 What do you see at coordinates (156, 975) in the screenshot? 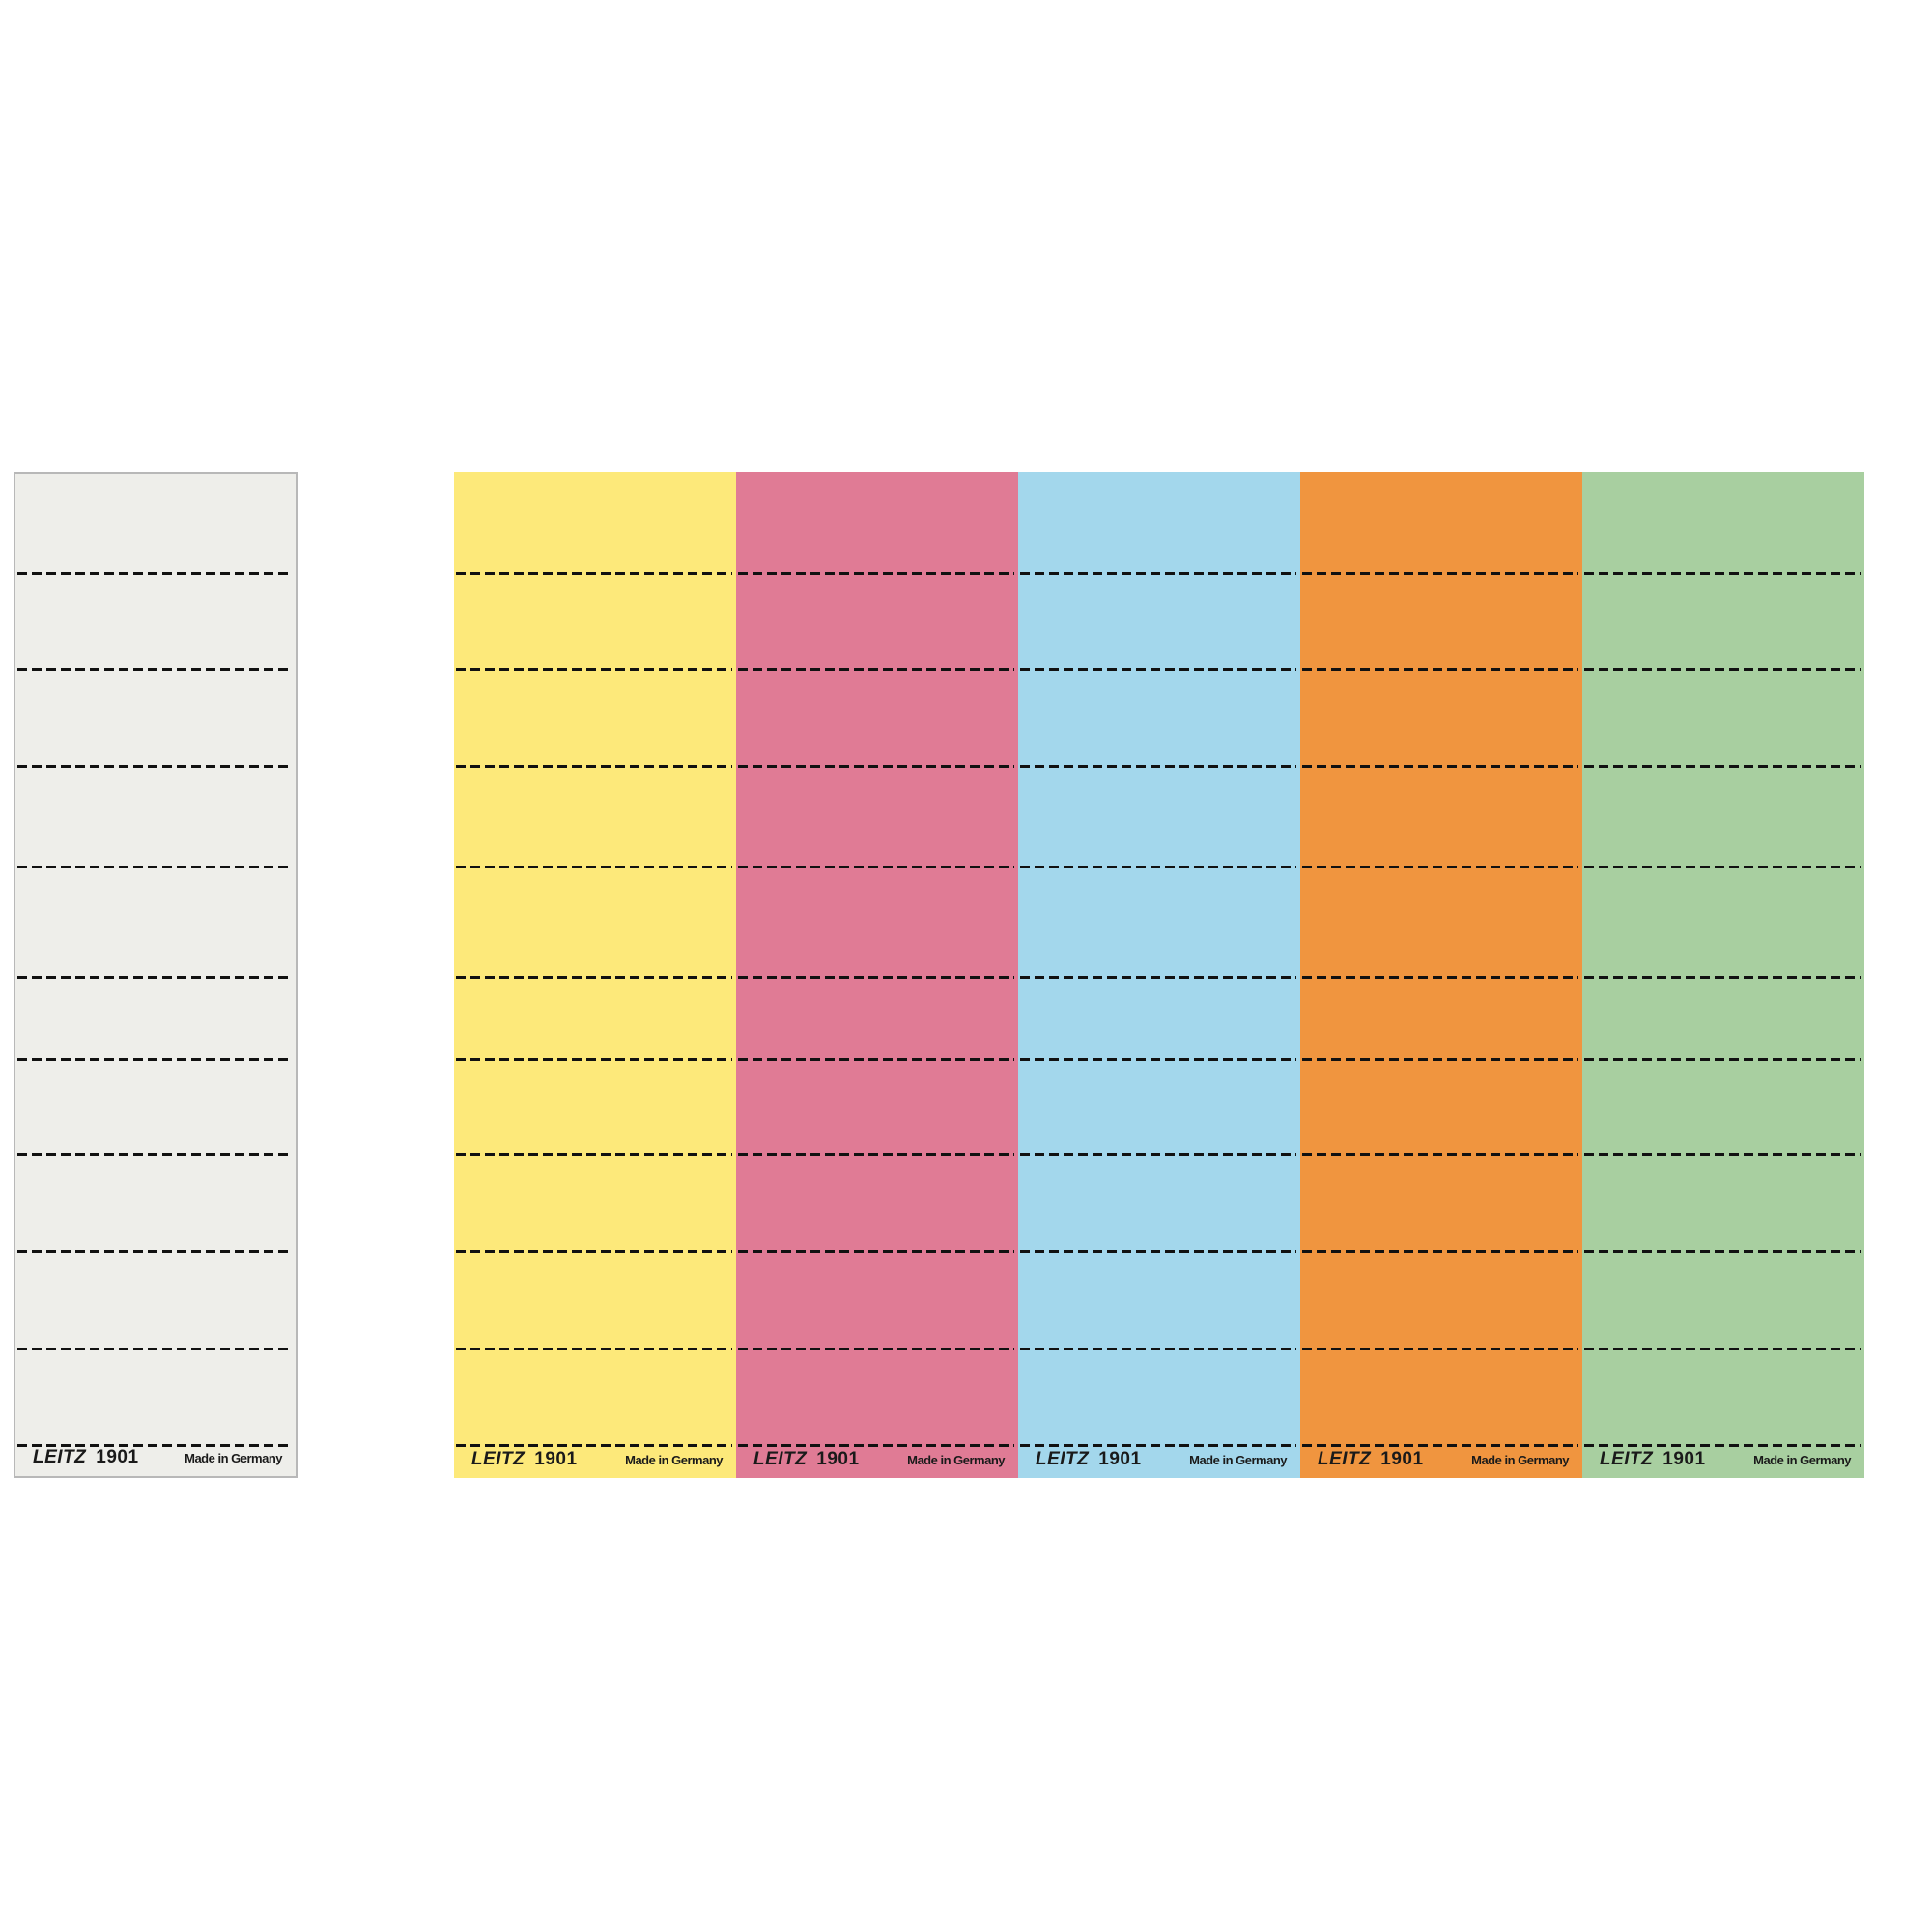
I see `label-strip-white: LEITZ 1901 Made in Germany` at bounding box center [156, 975].